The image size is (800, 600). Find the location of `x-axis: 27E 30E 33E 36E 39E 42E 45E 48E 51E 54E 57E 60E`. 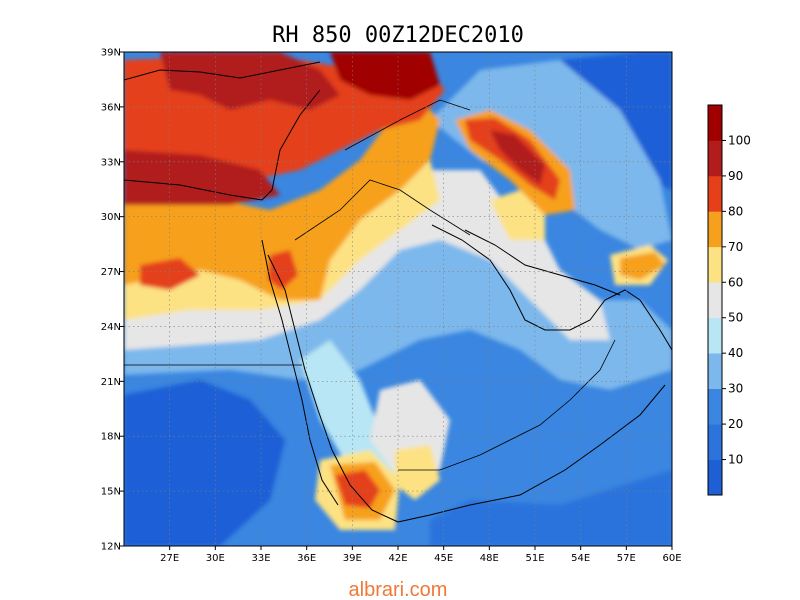

x-axis: 27E 30E 33E 36E 39E 42E 45E 48E 51E 54E 57E 60E is located at coordinates (421, 555).